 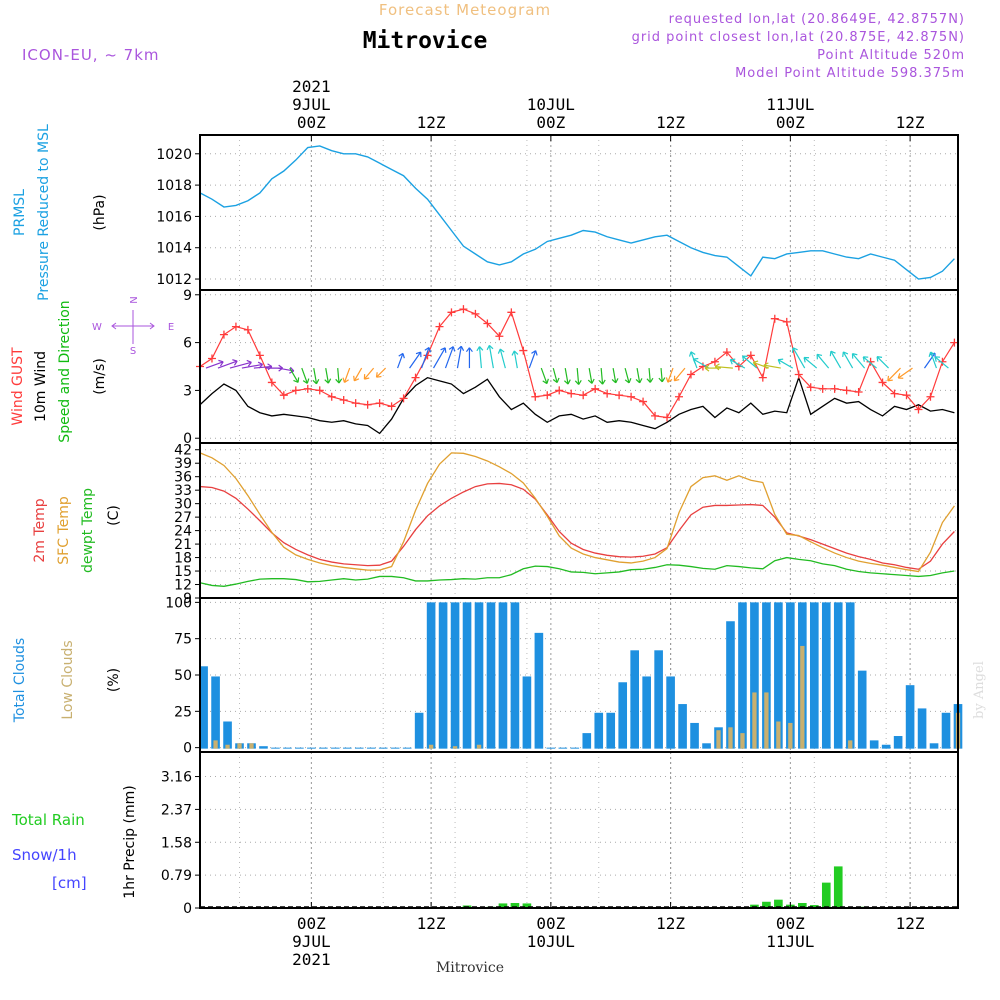 I want to click on top-tick-label: 9JUL, so click(x=311, y=104).